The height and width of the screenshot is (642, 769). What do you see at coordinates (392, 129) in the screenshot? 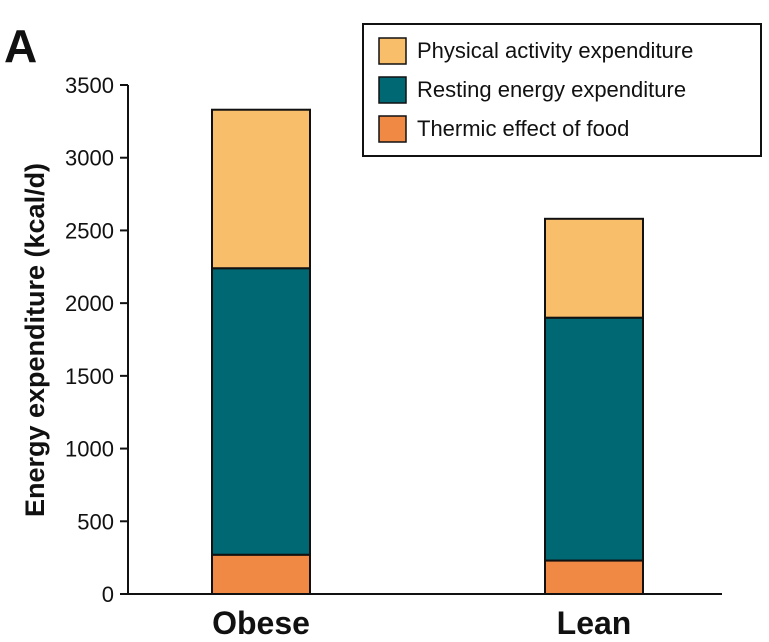
I see `legend-swatch-thermic` at bounding box center [392, 129].